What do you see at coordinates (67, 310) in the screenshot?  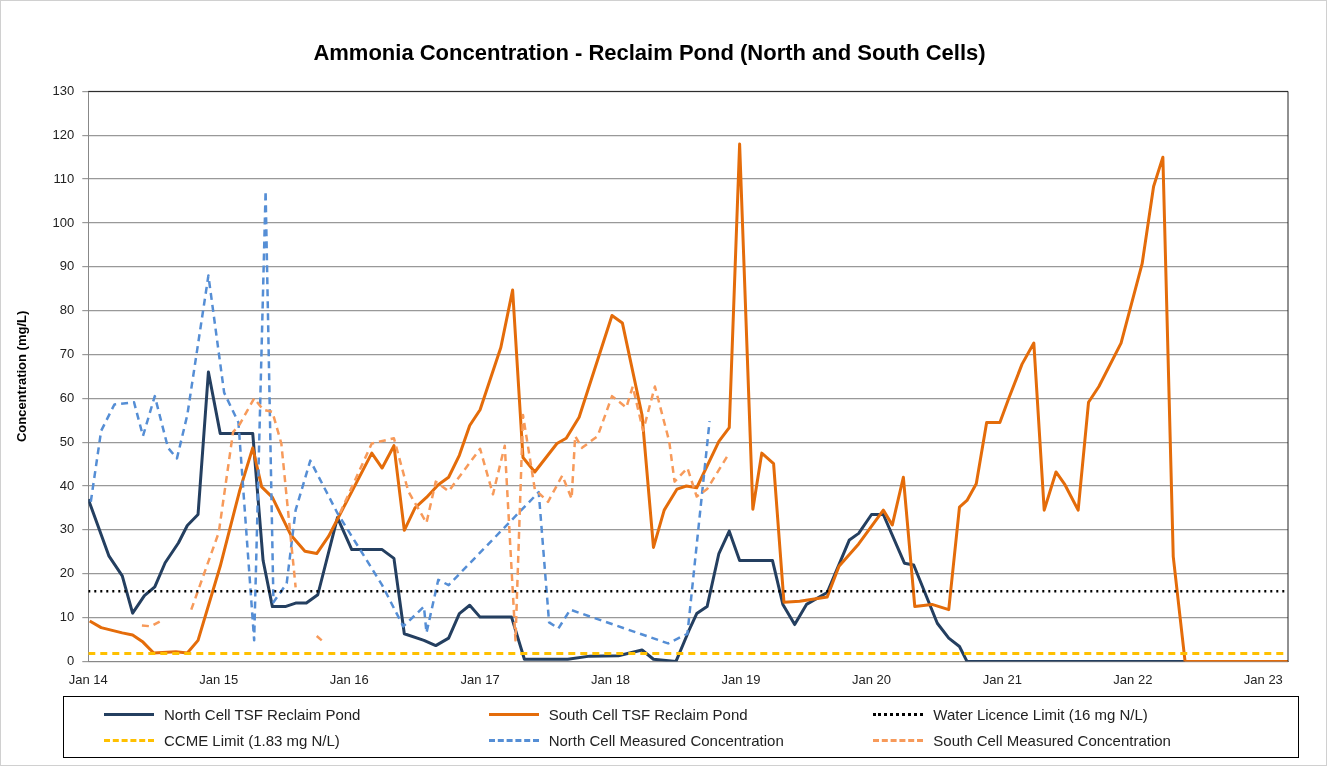 I see `y-tick-label: 80` at bounding box center [67, 310].